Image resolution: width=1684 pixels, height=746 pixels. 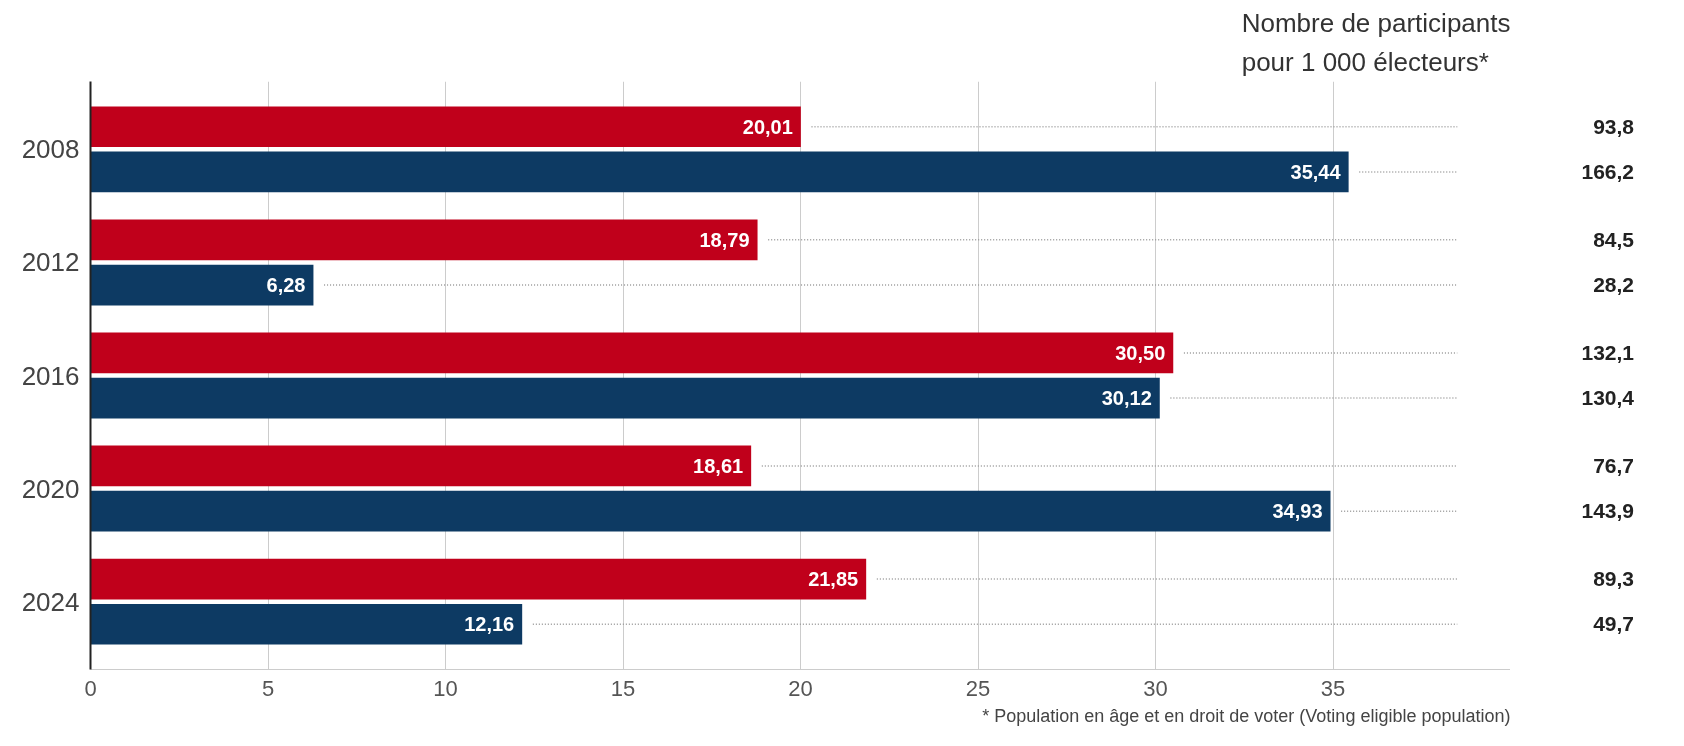 I want to click on text: 166,2, so click(x=1608, y=171).